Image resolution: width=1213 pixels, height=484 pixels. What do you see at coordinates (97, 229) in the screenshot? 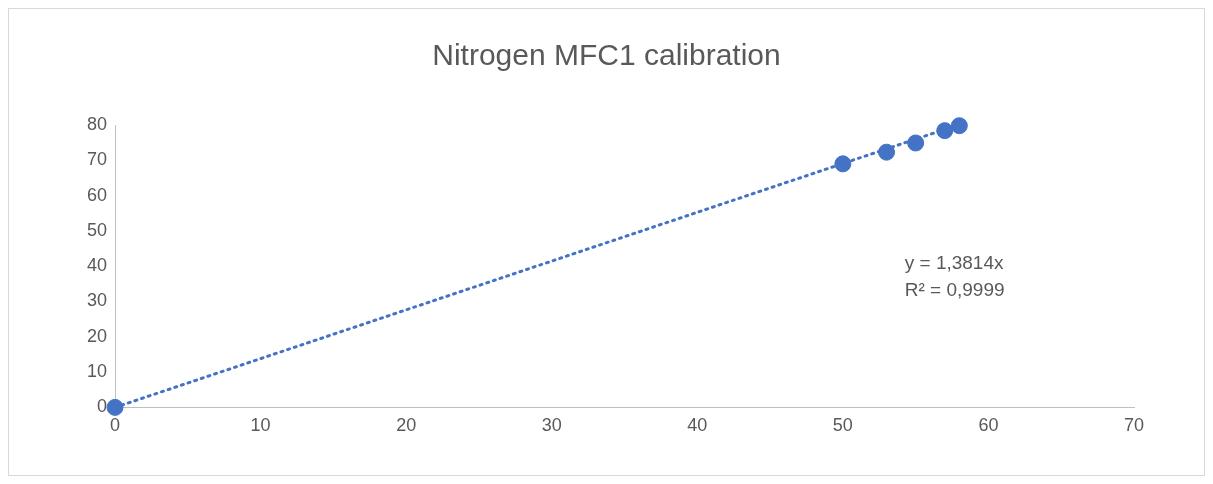
I see `y-tick-label: 50` at bounding box center [97, 229].